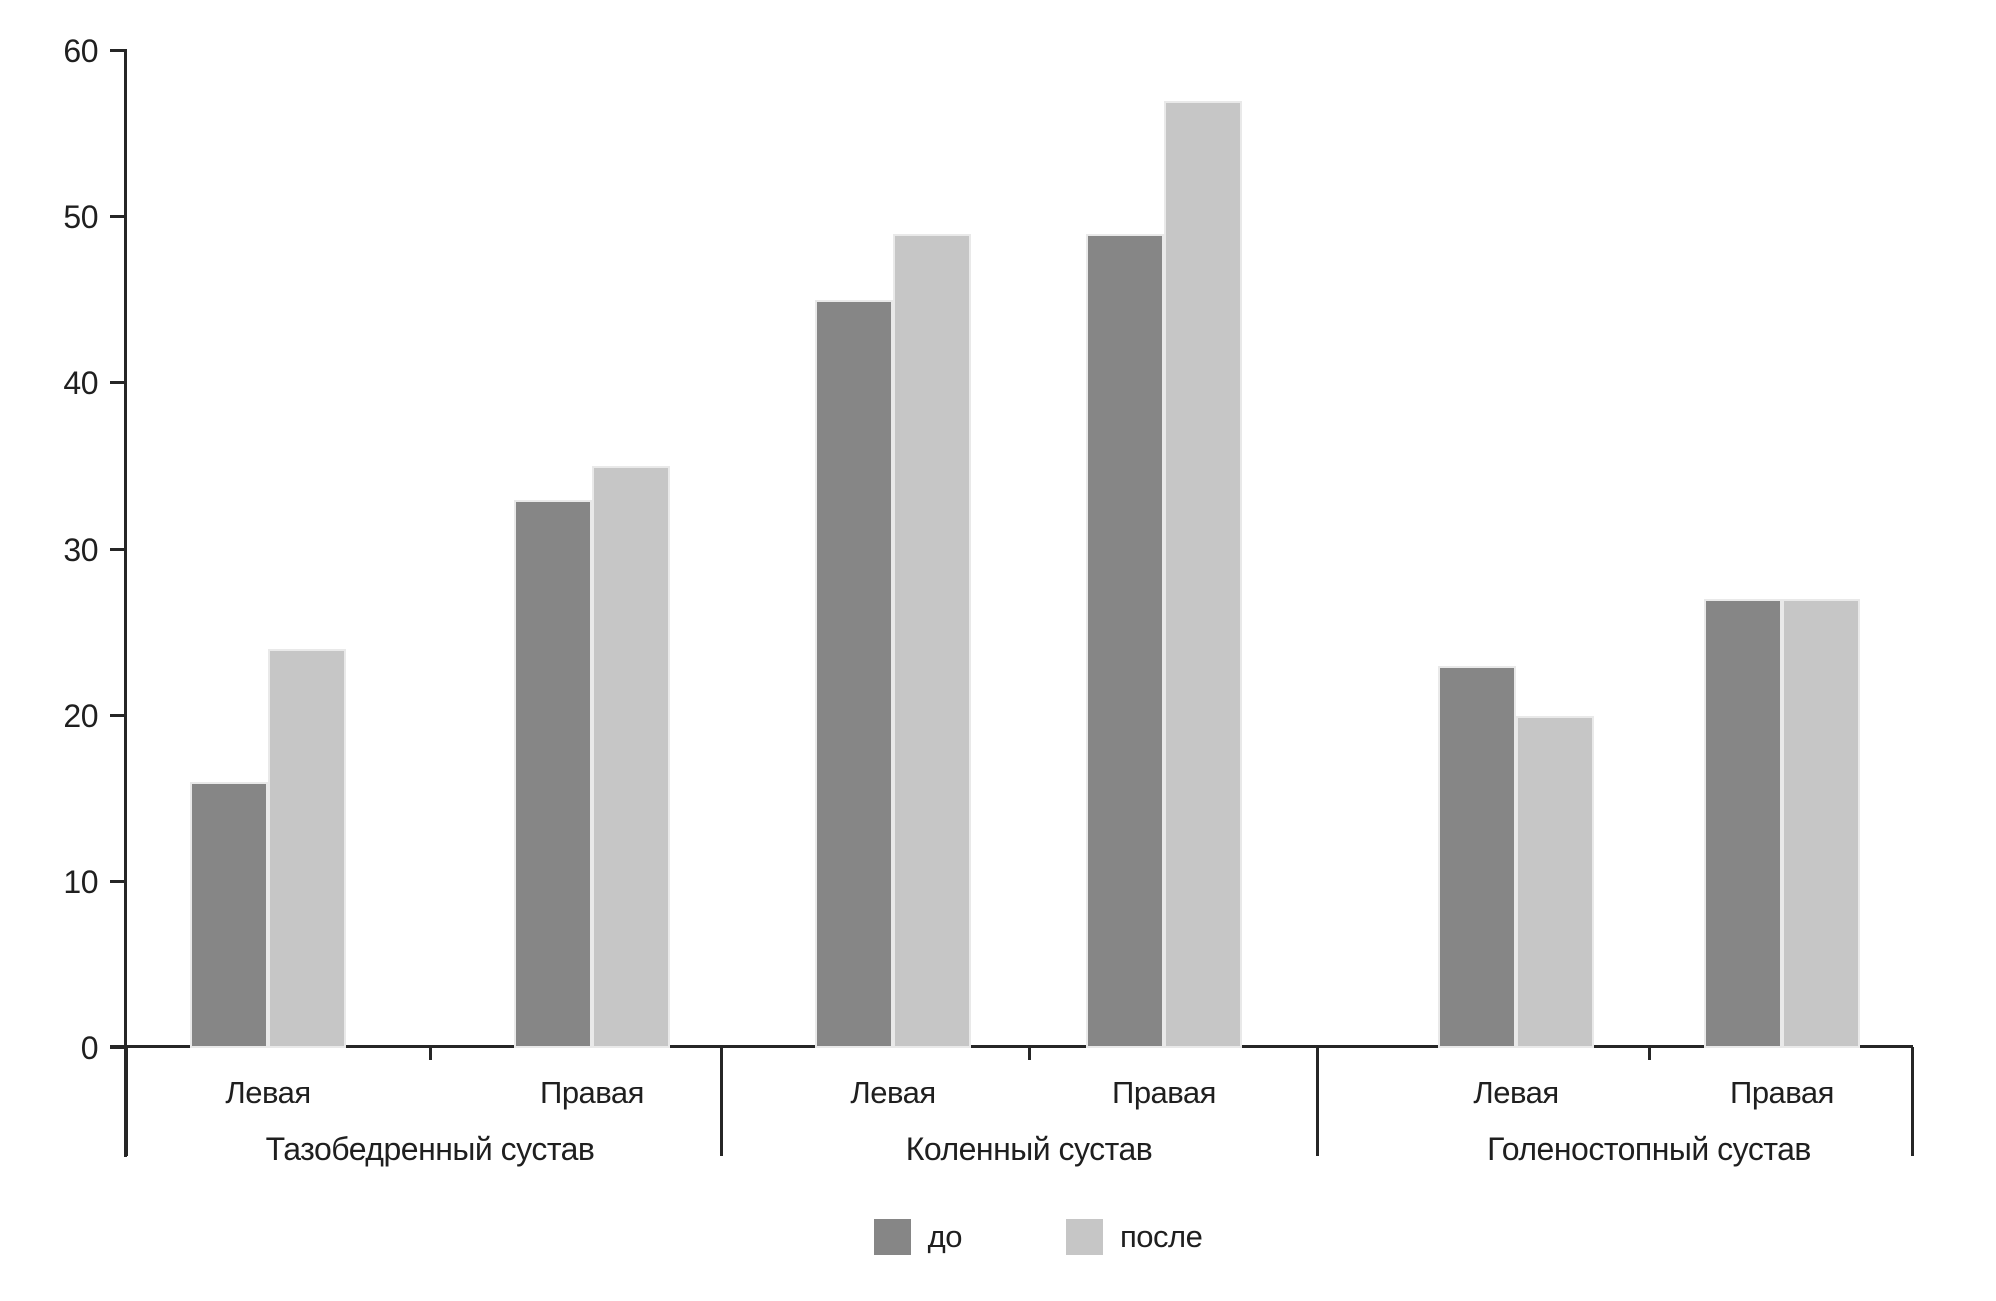 The width and height of the screenshot is (1996, 1301). I want to click on y-axis-tick-label: 60, so click(80, 51).